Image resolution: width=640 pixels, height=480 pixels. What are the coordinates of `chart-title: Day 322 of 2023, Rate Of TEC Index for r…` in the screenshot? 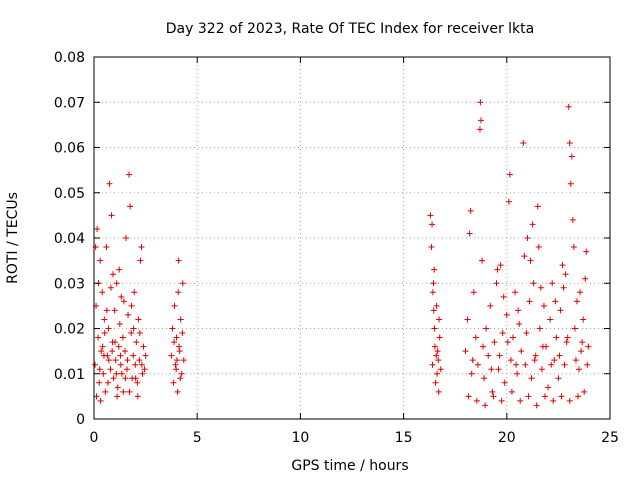 It's located at (350, 29).